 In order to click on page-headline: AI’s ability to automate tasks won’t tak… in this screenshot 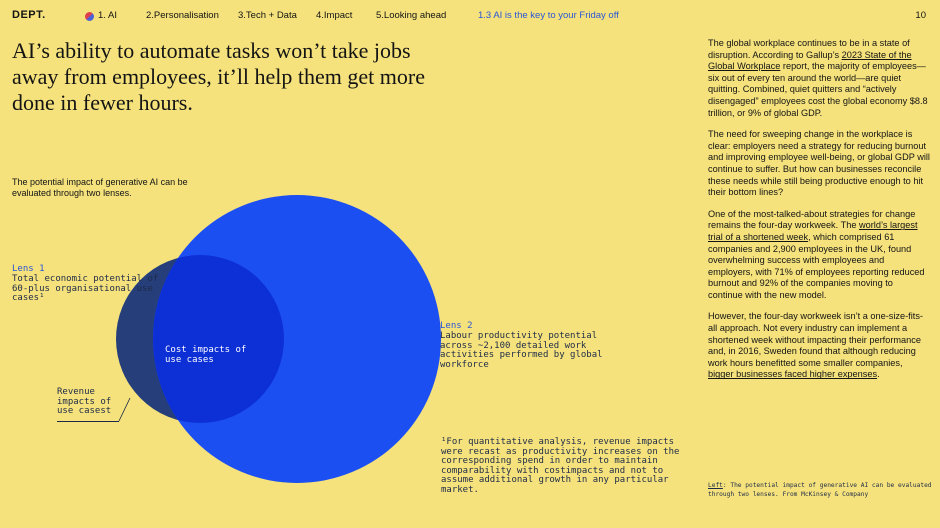, I will do `click(218, 76)`.